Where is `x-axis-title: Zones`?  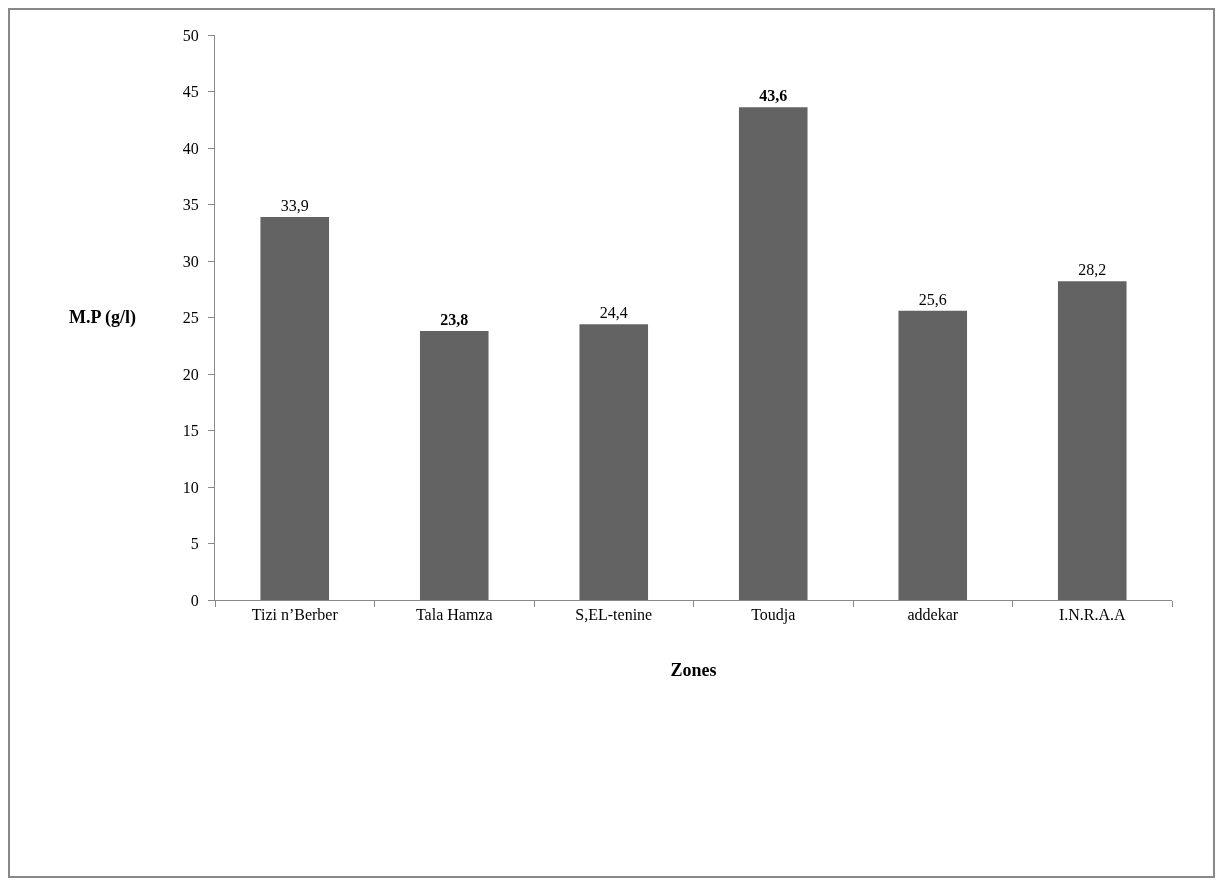 x-axis-title: Zones is located at coordinates (693, 670).